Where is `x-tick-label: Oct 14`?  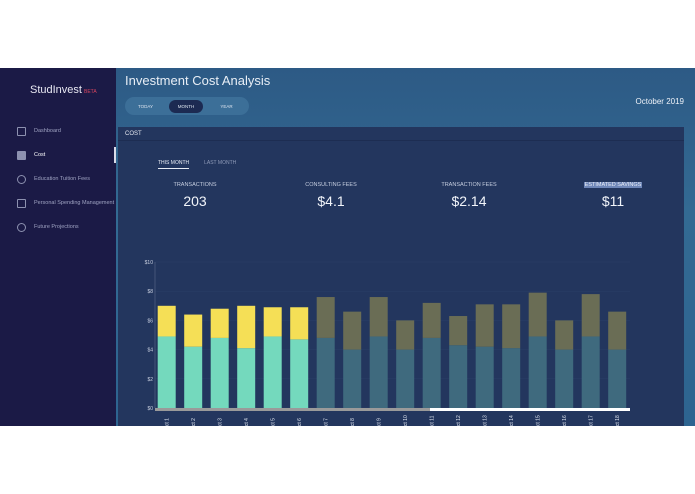
x-tick-label: Oct 14 is located at coordinates (512, 420).